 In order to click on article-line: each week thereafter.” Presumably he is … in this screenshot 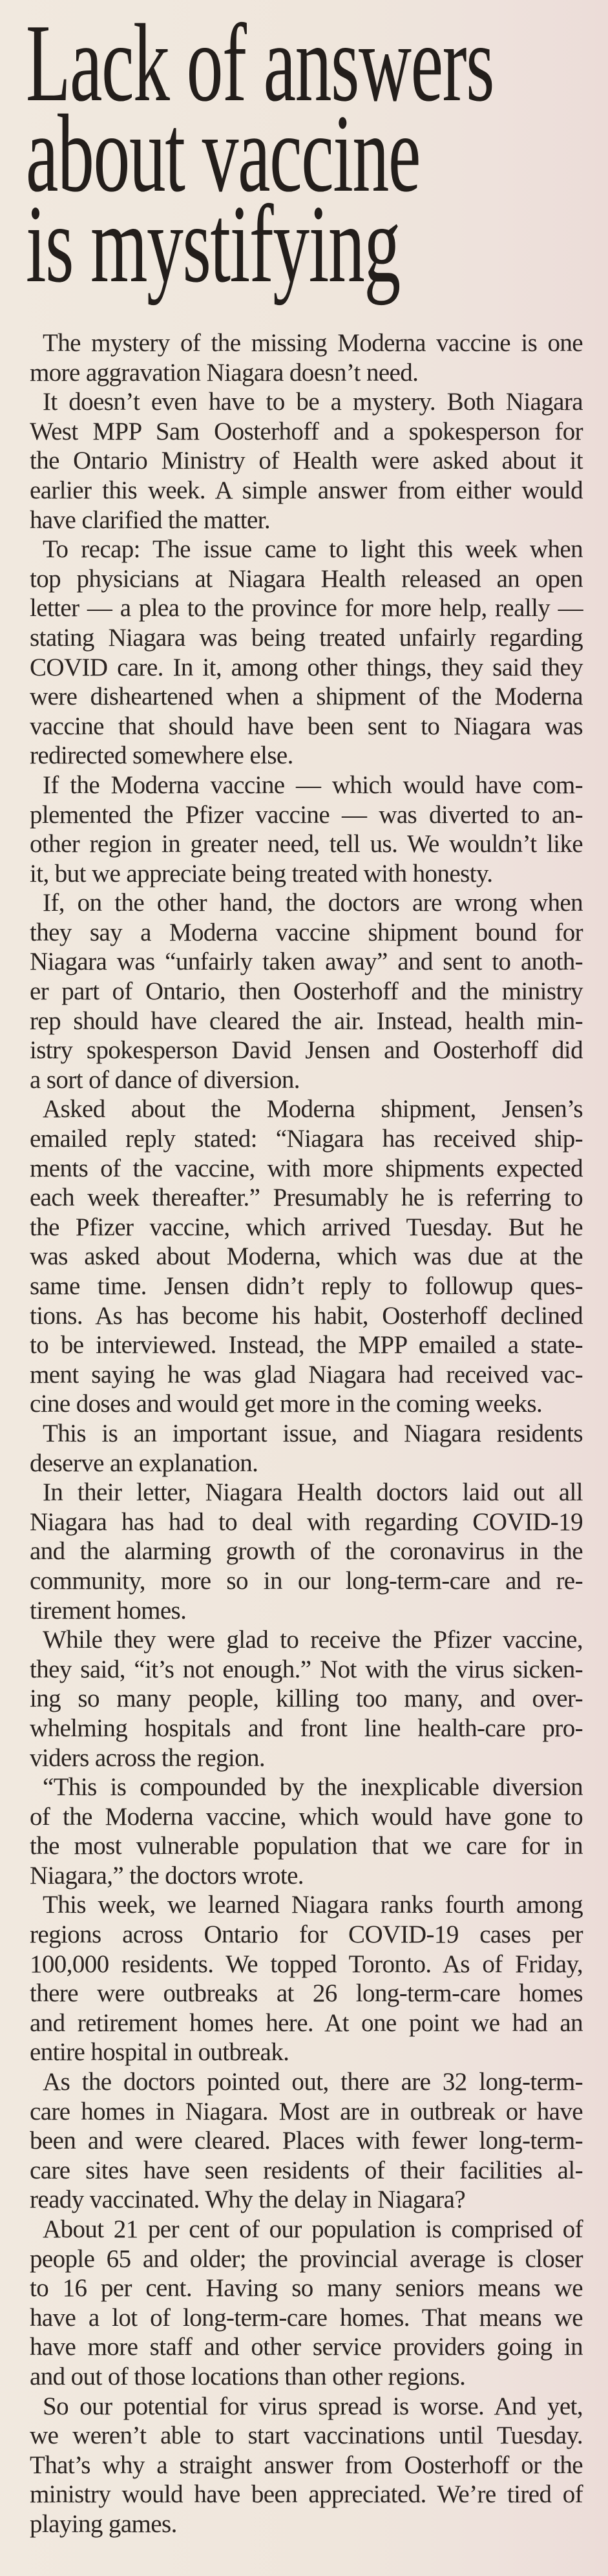, I will do `click(306, 1198)`.